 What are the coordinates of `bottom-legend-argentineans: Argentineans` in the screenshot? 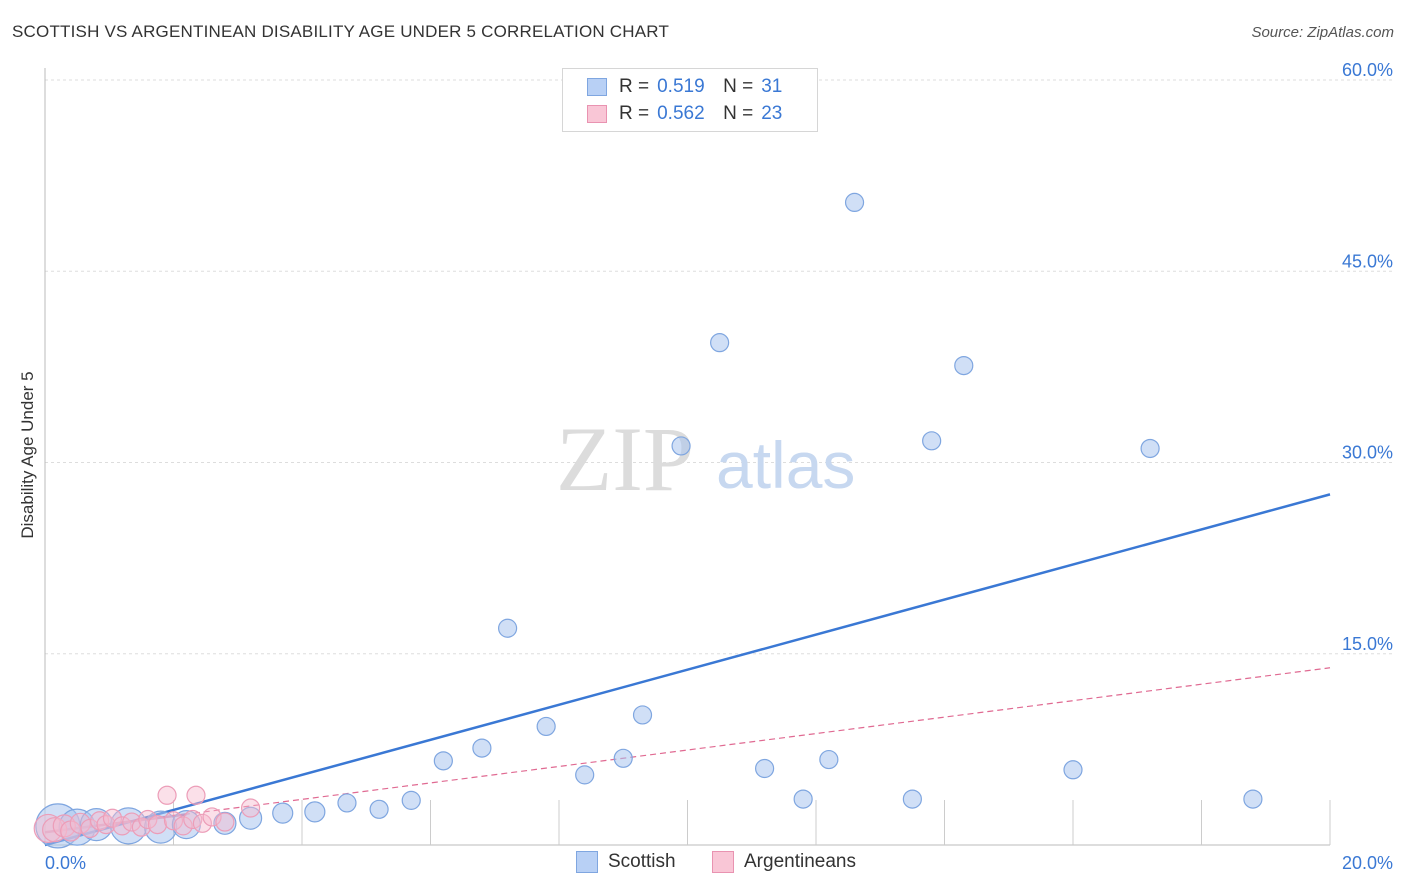 It's located at (784, 862).